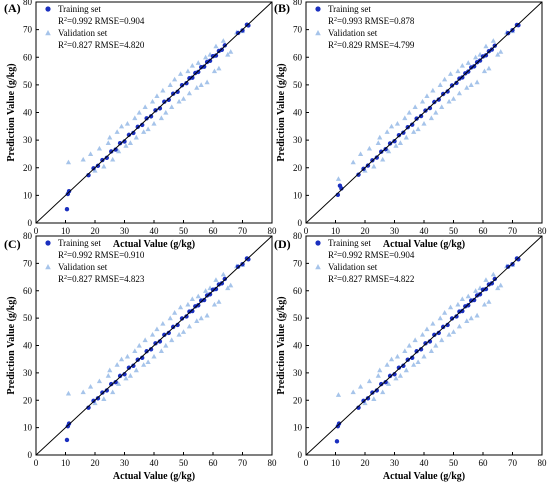  Describe the element at coordinates (12, 244) in the screenshot. I see `panel-label: (C)` at that location.